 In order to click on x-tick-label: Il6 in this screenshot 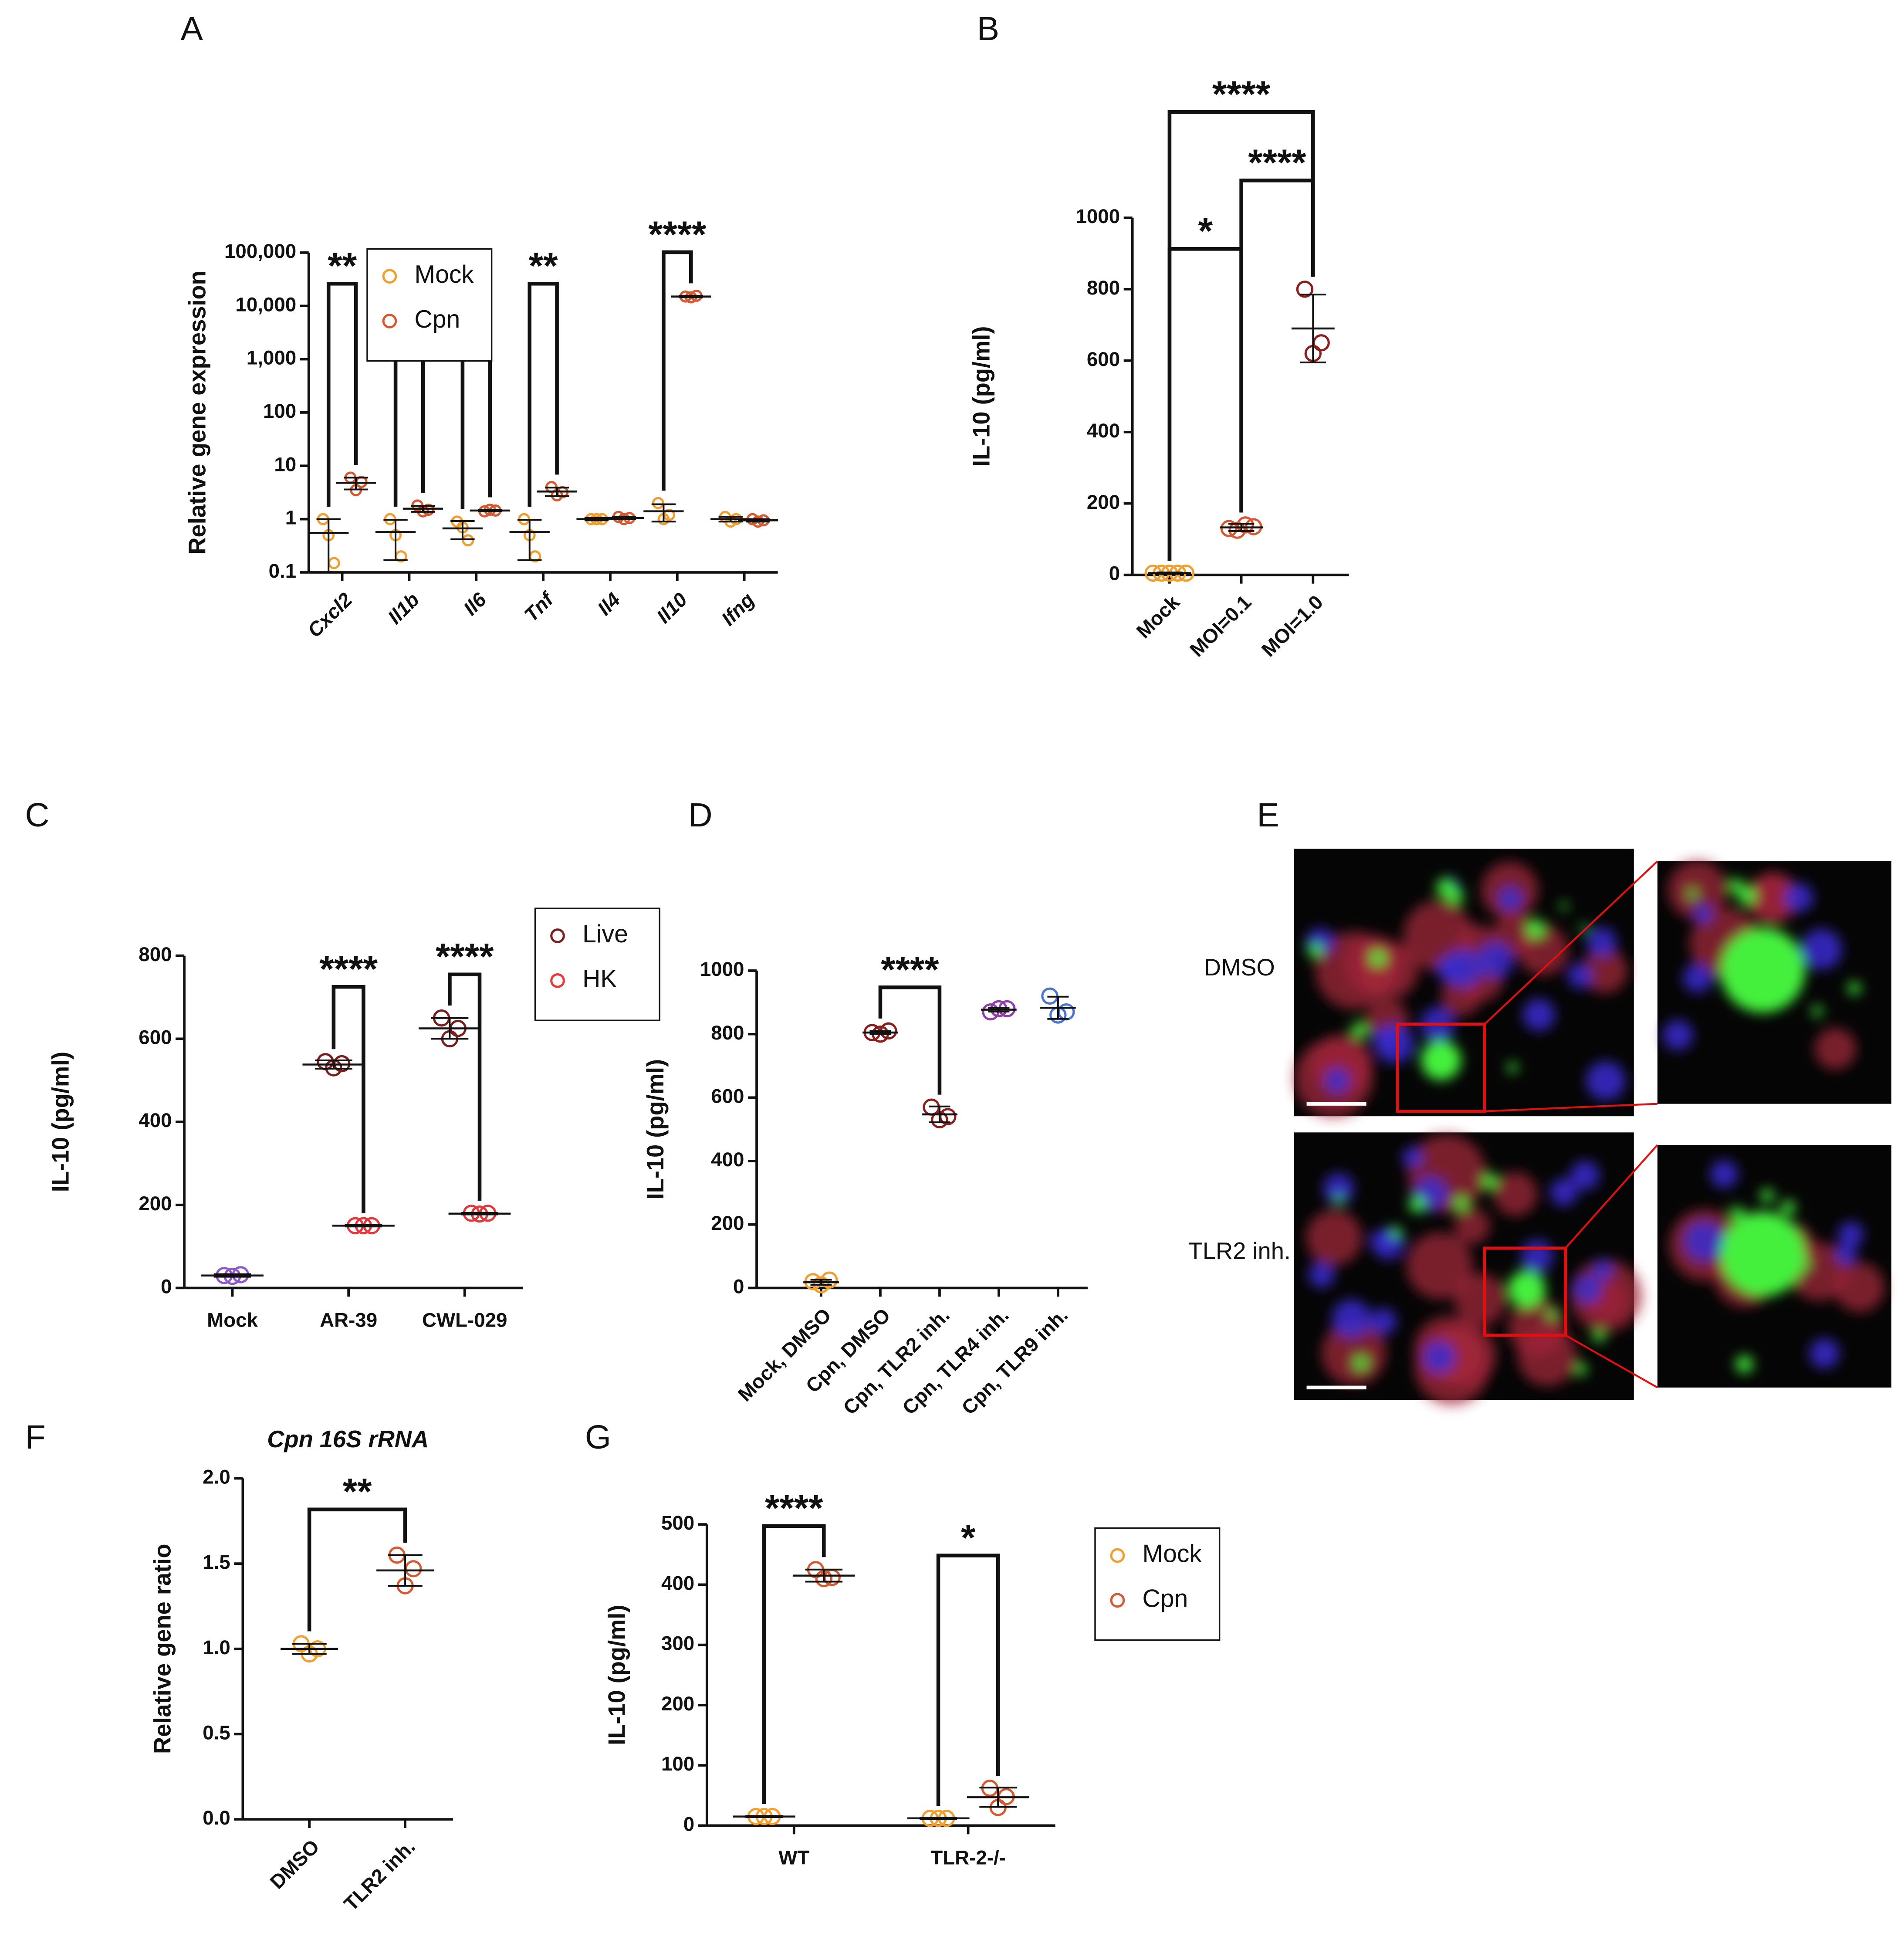, I will do `click(474, 604)`.